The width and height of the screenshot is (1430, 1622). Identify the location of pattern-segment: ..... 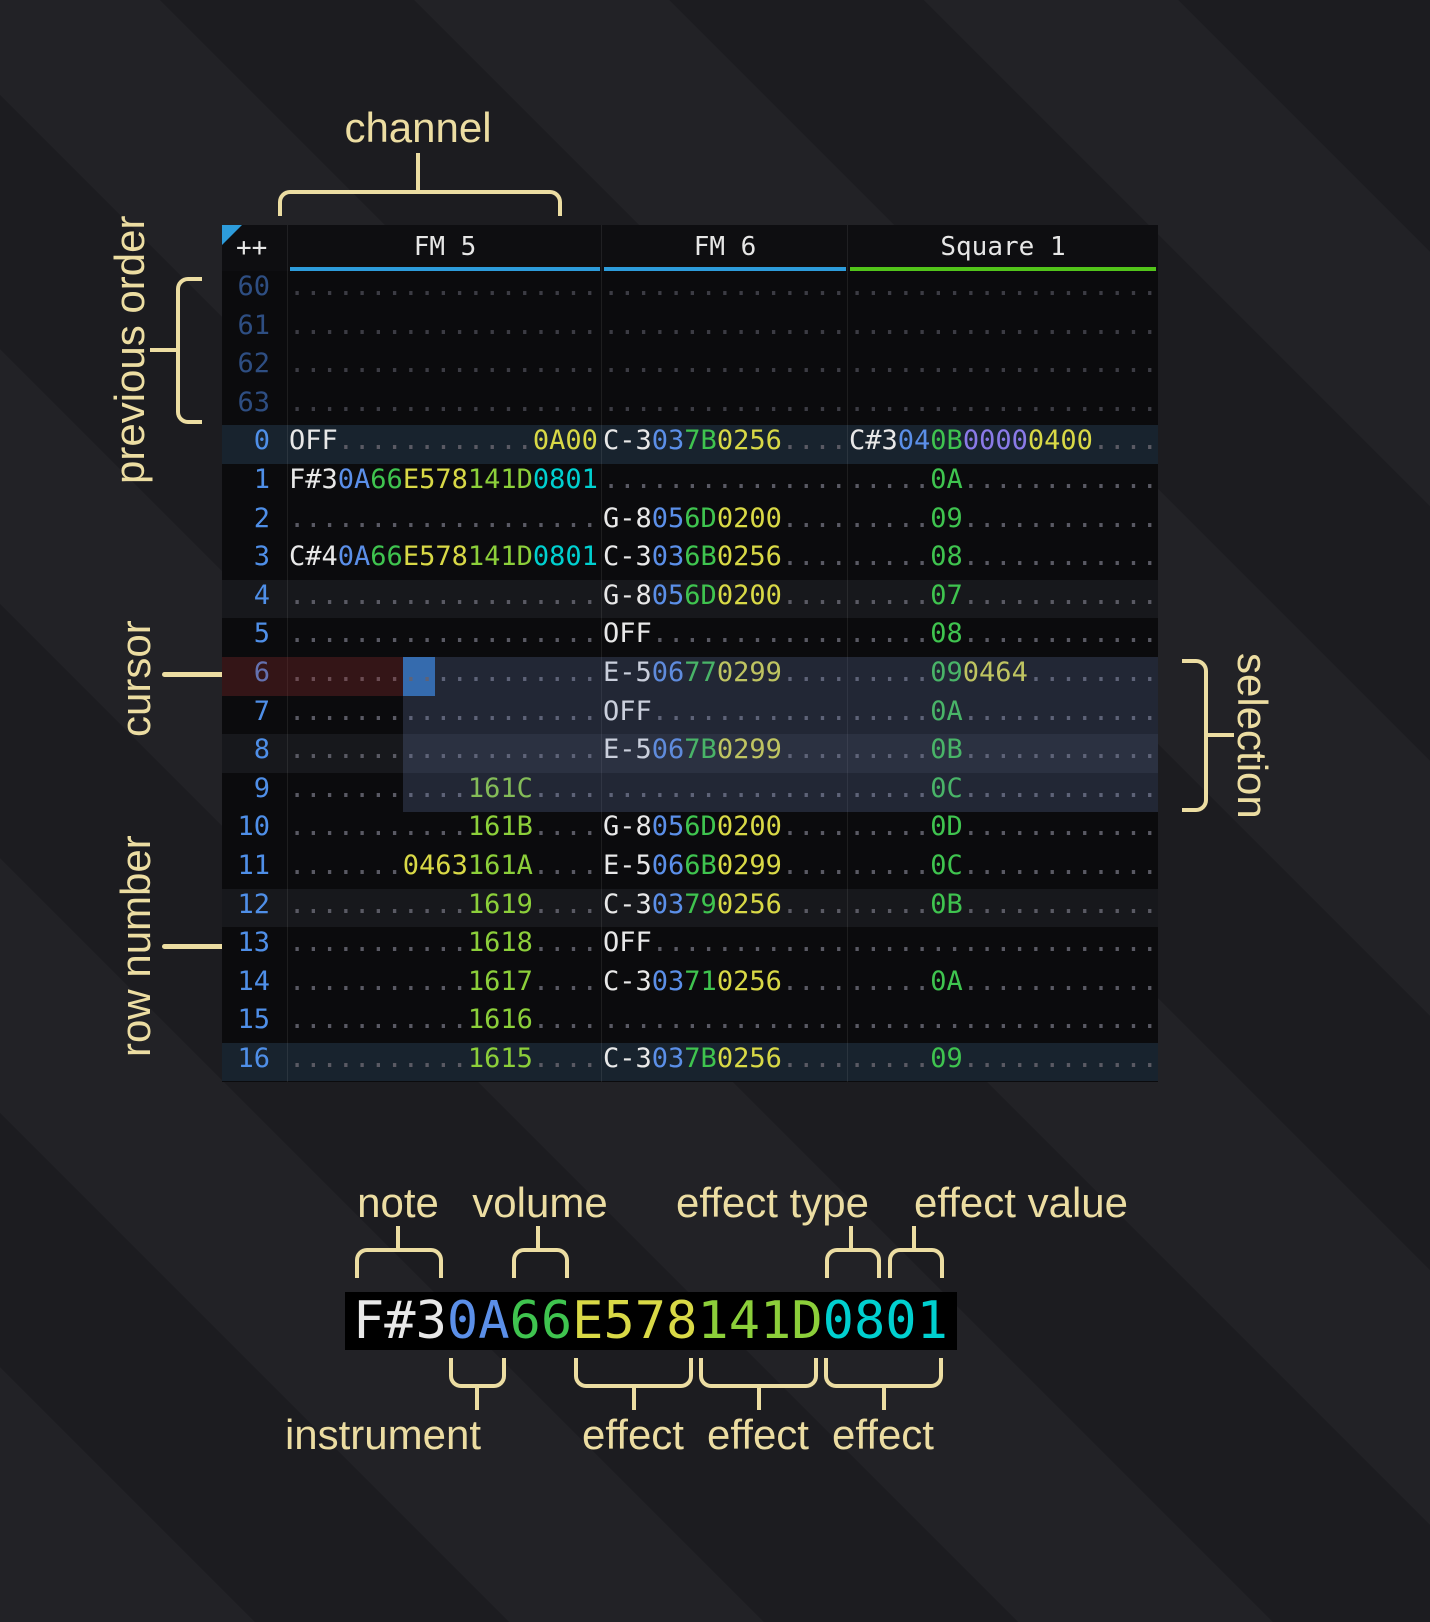
(814, 557).